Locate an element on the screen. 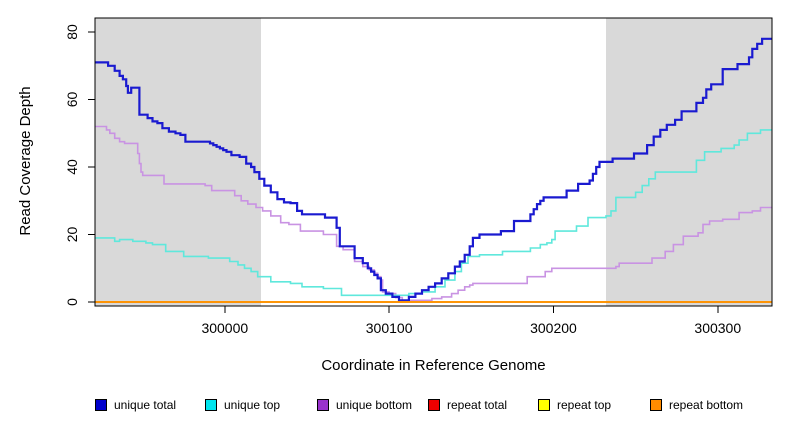 This screenshot has width=792, height=432. legend-label: unique bottom is located at coordinates (374, 405).